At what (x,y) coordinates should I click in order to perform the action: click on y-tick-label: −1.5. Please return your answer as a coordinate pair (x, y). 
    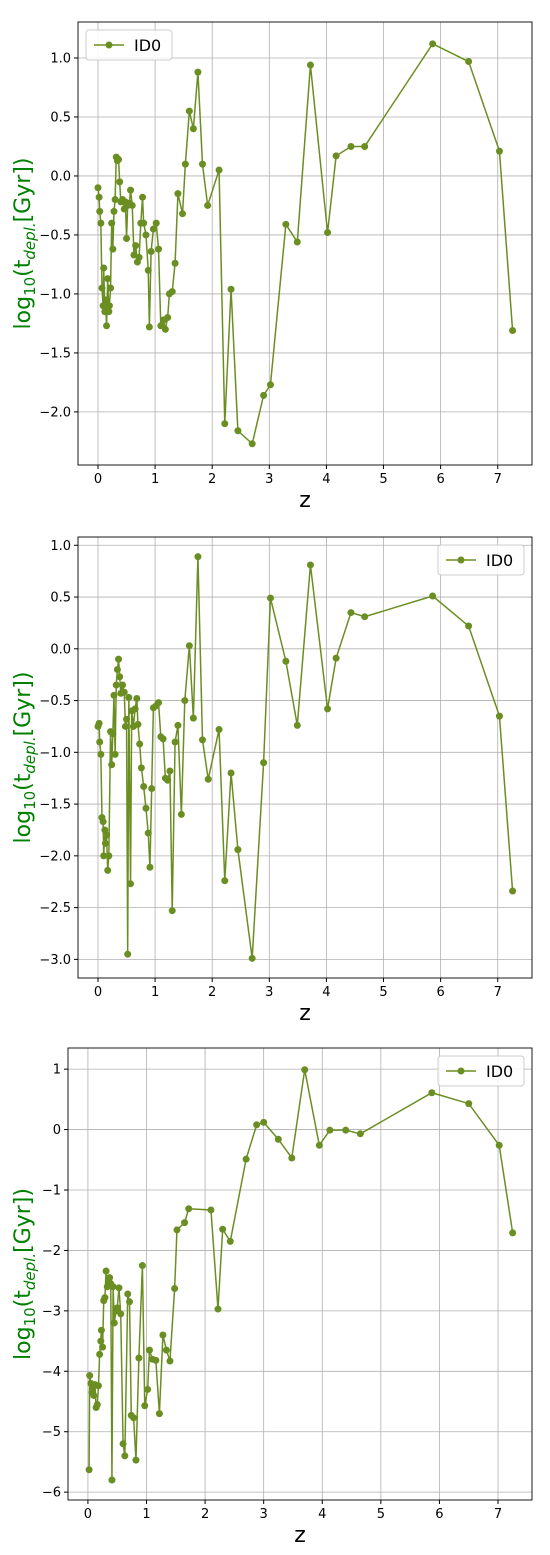
    Looking at the image, I should click on (55, 805).